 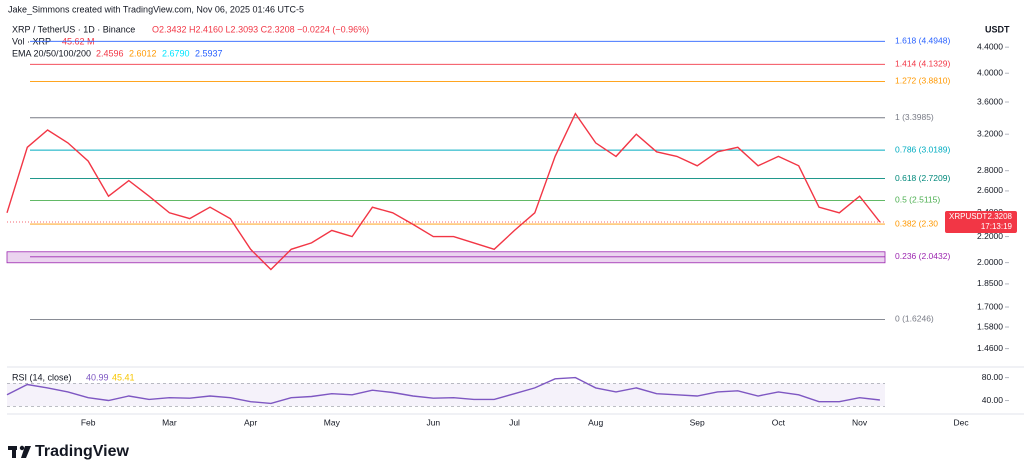 What do you see at coordinates (962, 422) in the screenshot?
I see `x-tick-label: Dec` at bounding box center [962, 422].